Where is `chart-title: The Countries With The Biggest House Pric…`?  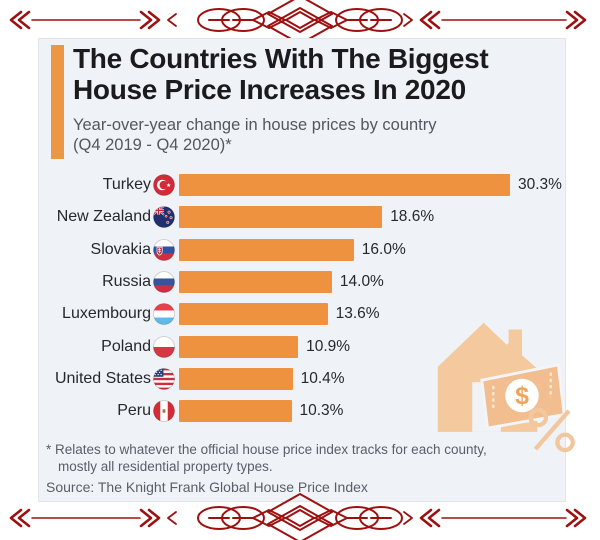 chart-title: The Countries With The Biggest House Pric… is located at coordinates (313, 74).